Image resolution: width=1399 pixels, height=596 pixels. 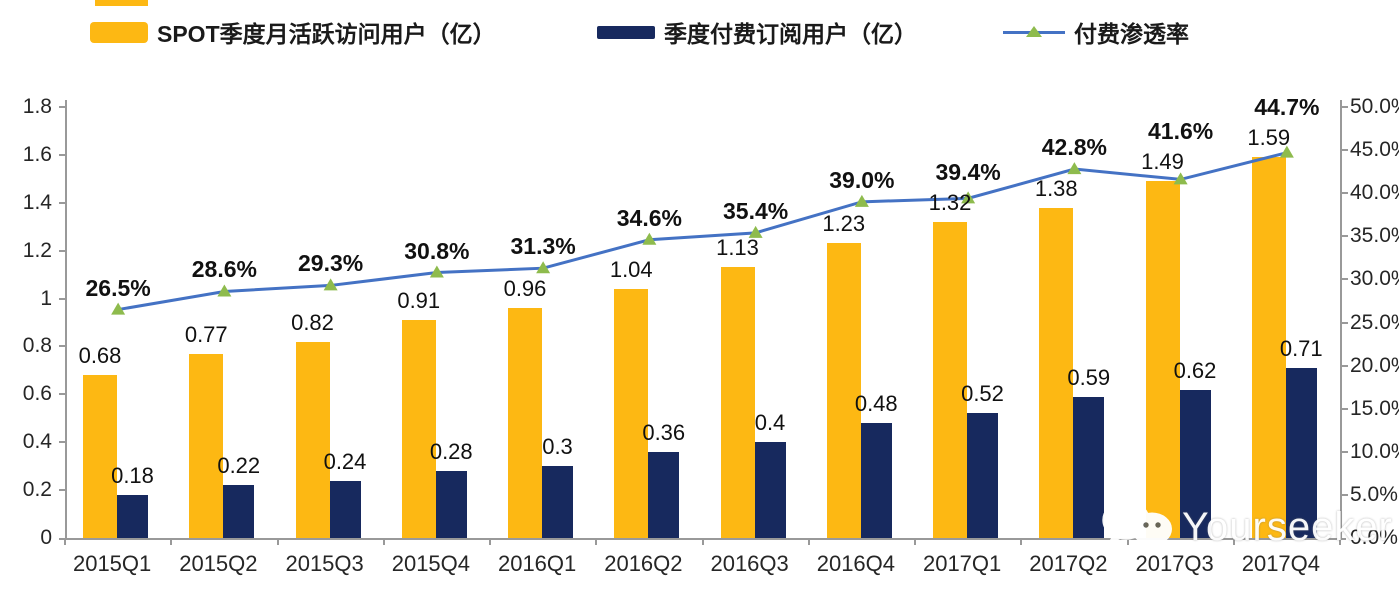 What do you see at coordinates (756, 210) in the screenshot?
I see `penetration-label-2016Q3: 35.4%` at bounding box center [756, 210].